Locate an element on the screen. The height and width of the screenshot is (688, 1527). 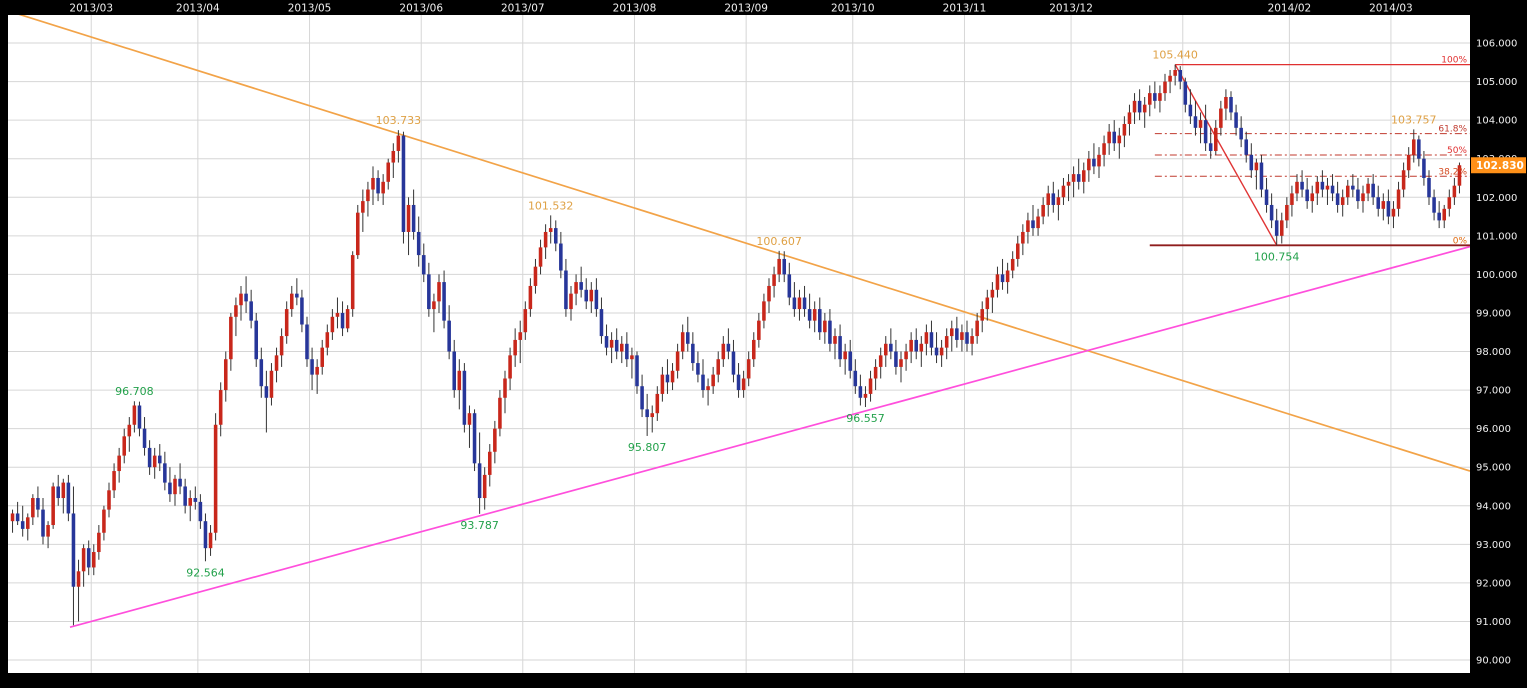
current-price-badge: 102.830 is located at coordinates (1498, 165).